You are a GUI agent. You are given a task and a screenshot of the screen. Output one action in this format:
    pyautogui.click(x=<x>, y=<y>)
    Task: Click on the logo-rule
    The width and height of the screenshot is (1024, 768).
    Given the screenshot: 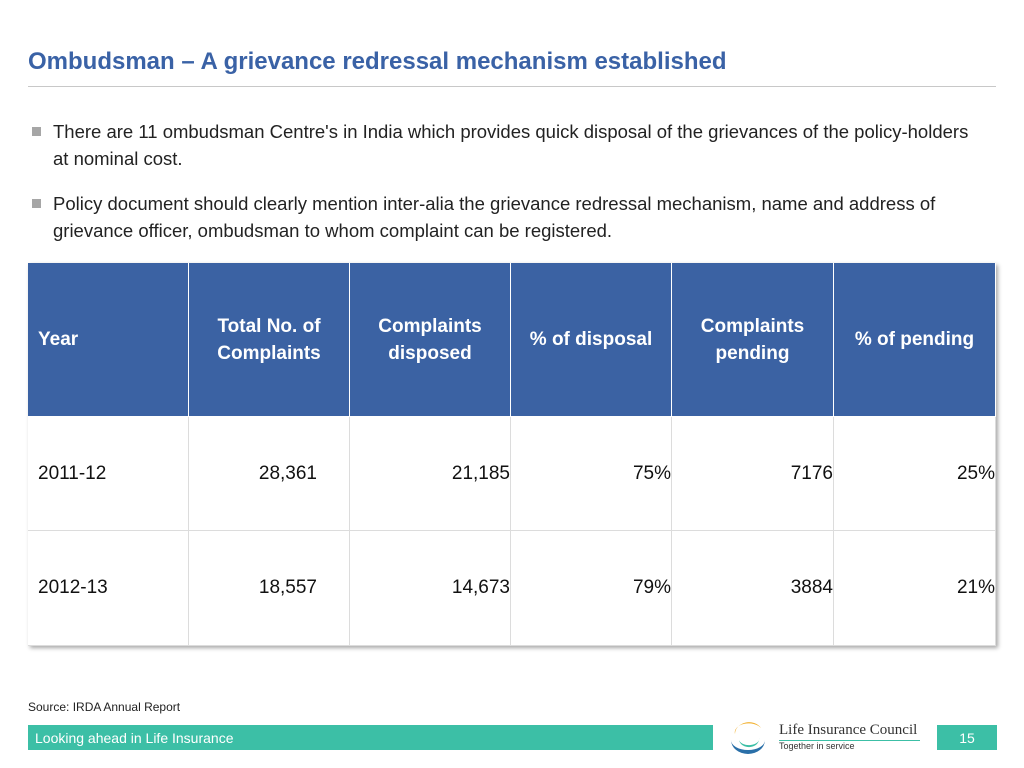 What is the action you would take?
    pyautogui.click(x=849, y=740)
    